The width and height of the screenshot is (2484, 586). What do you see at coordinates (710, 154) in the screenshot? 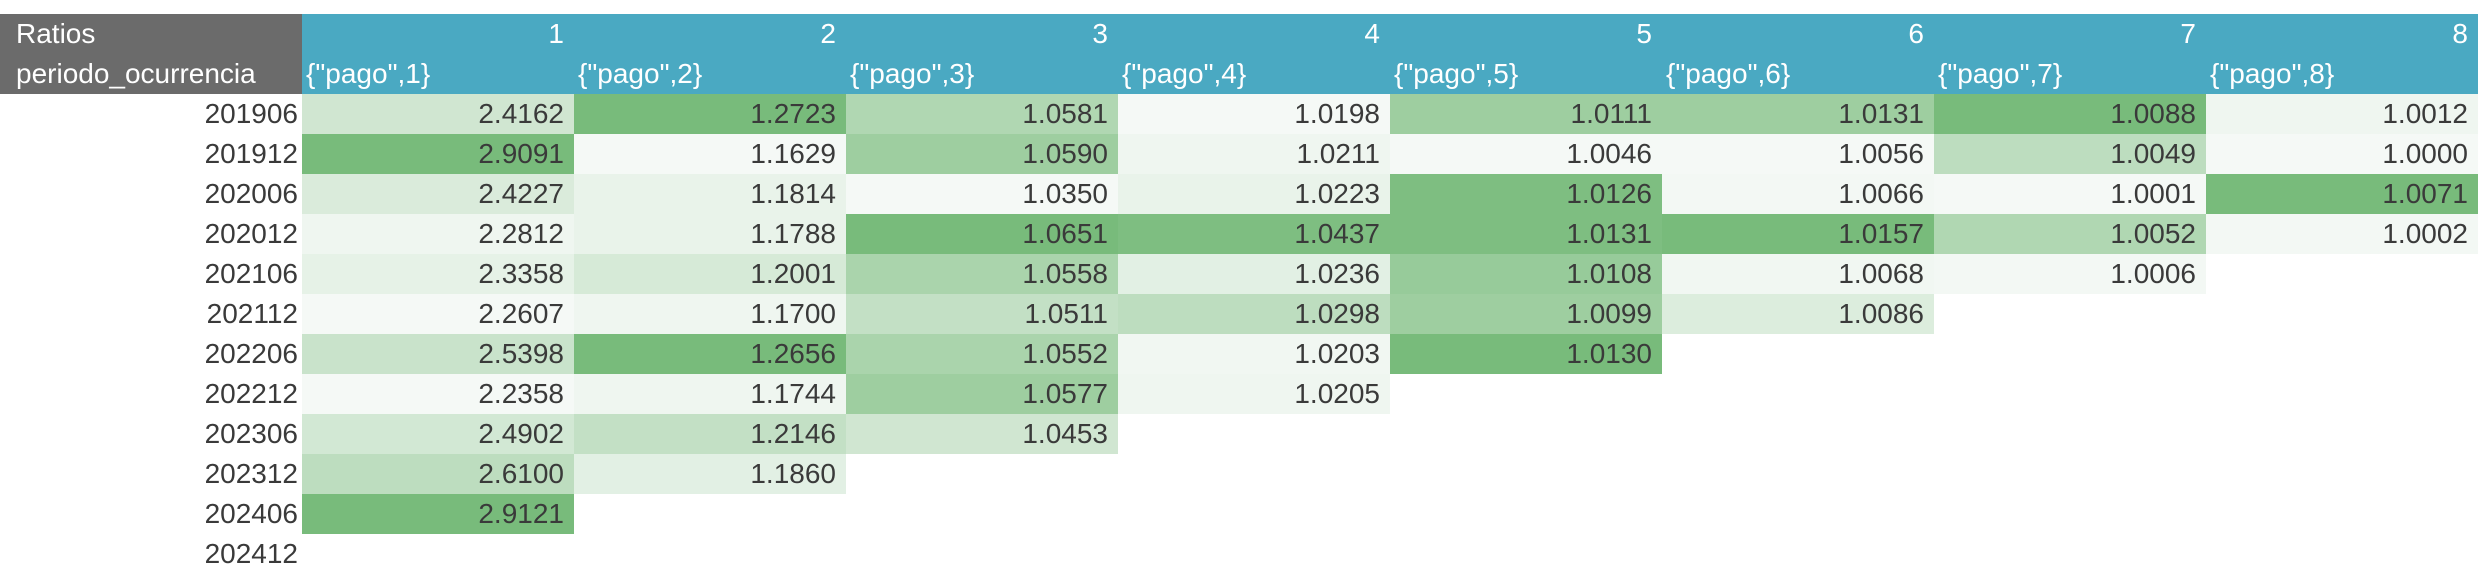
I see `ratio-cell: 1.1629` at bounding box center [710, 154].